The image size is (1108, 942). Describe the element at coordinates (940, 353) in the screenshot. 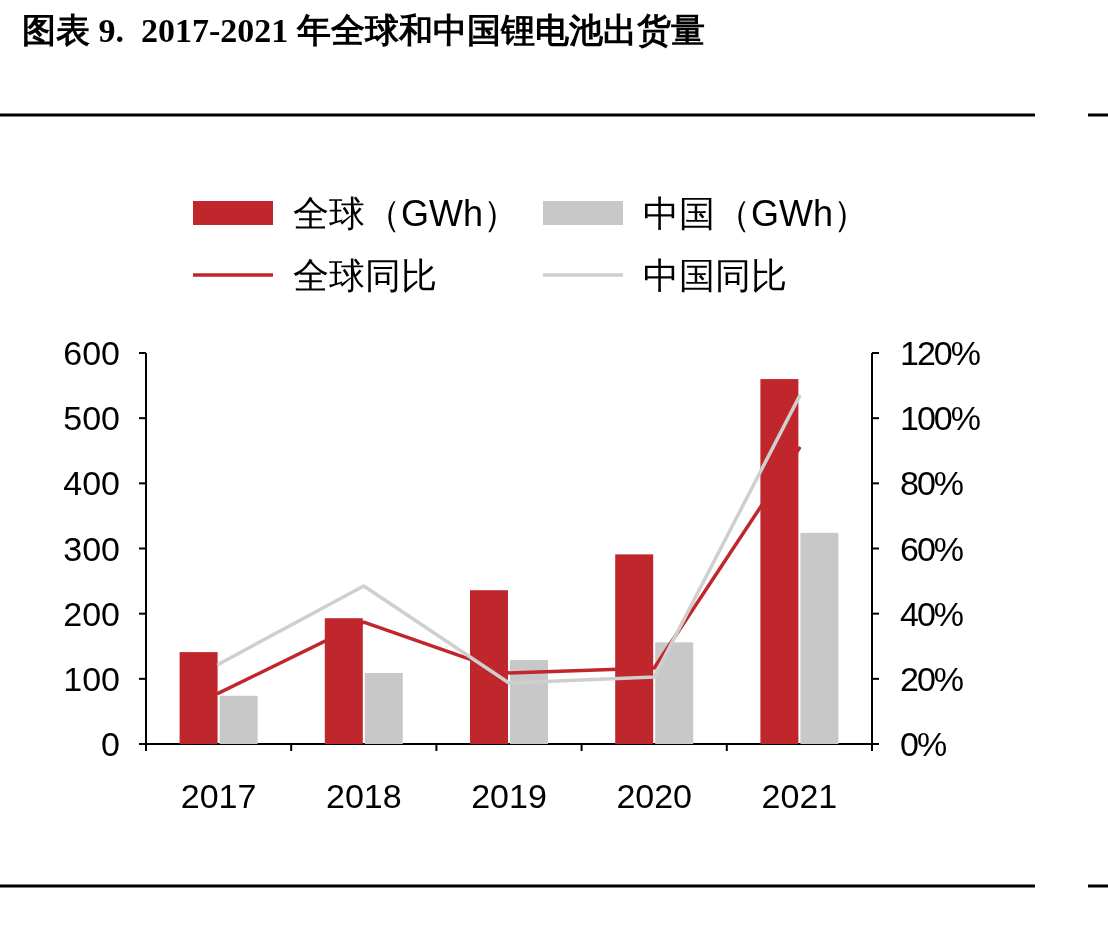

I see `y2-tick-label: 120%` at that location.